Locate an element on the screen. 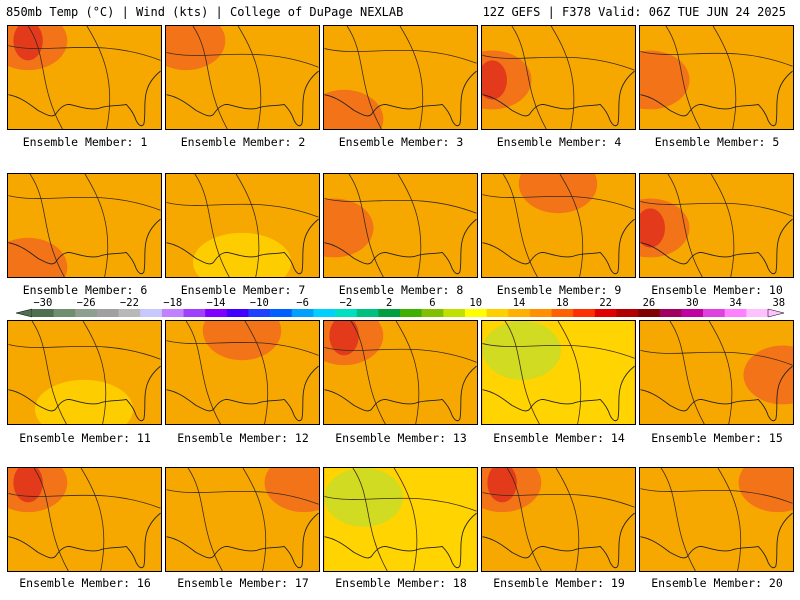  ensemble-member-caption: Ensemble Member: 1 is located at coordinates (85, 142).